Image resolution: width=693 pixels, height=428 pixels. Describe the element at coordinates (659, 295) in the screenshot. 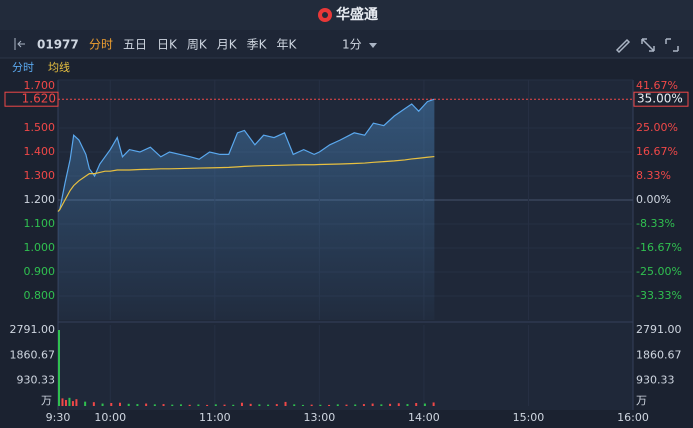

I see `y2-tick-label: -33.33%` at that location.